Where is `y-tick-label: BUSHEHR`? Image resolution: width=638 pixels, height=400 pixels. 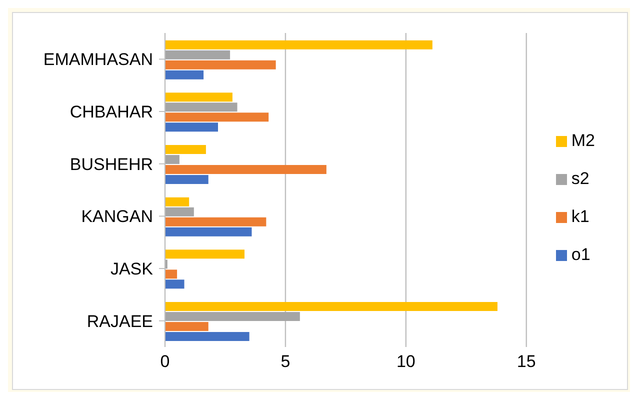
y-tick-label: BUSHEHR is located at coordinates (111, 164).